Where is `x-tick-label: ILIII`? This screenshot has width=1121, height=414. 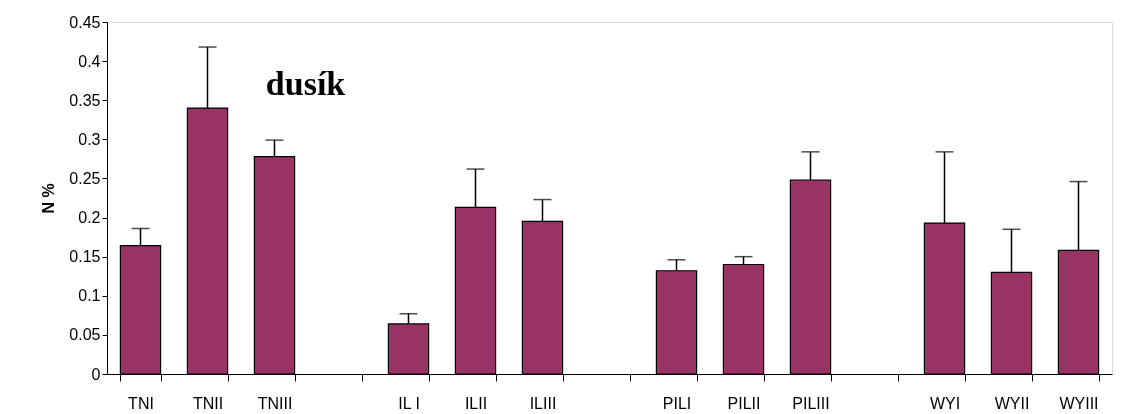
x-tick-label: ILIII is located at coordinates (543, 403).